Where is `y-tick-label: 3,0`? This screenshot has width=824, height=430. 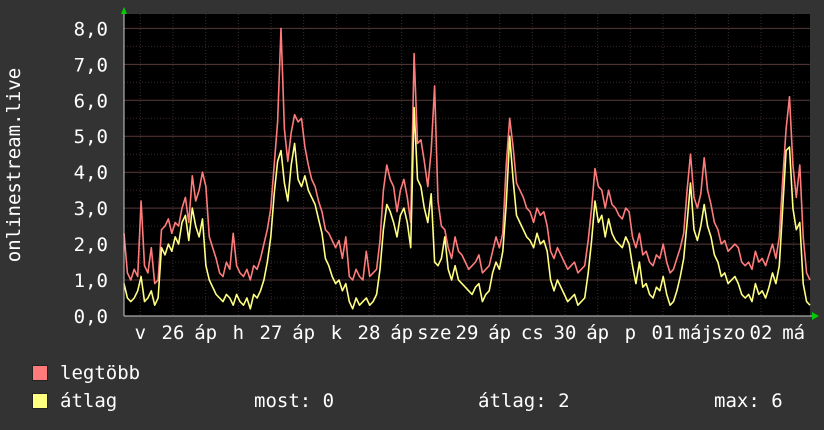
y-tick-label: 3,0 is located at coordinates (91, 209).